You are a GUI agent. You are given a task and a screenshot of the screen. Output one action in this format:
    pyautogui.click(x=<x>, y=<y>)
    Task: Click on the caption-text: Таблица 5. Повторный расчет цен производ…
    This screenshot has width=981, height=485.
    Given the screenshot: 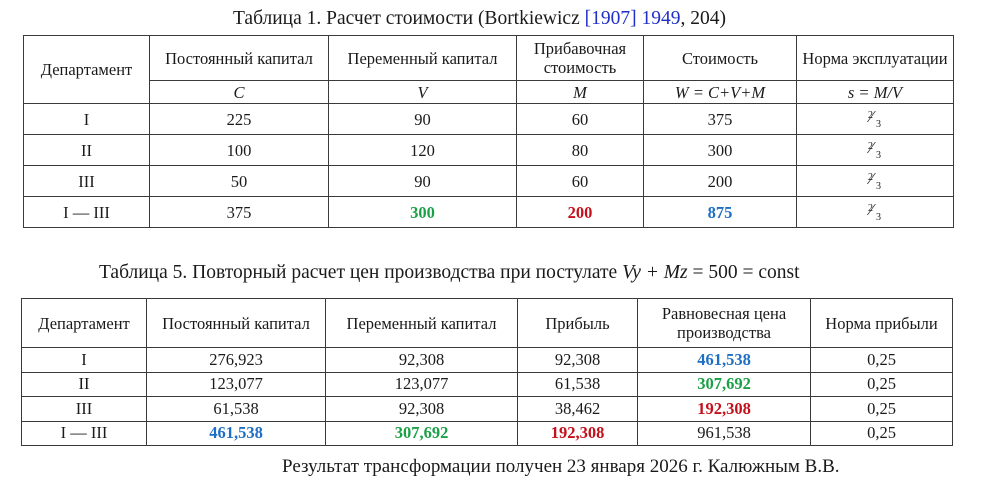 What is the action you would take?
    pyautogui.click(x=361, y=272)
    